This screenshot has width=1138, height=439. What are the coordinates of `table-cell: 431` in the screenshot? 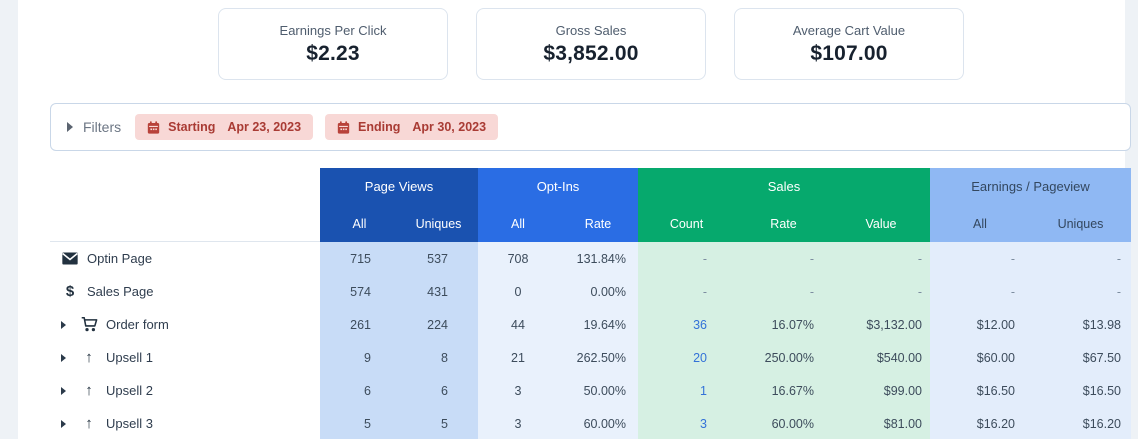 It's located at (438, 291).